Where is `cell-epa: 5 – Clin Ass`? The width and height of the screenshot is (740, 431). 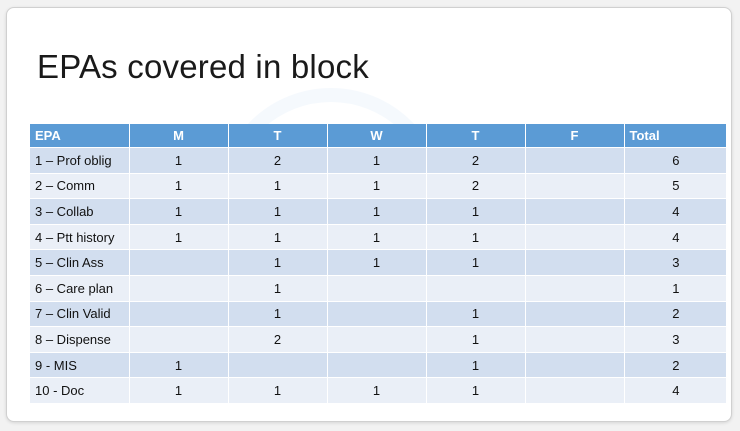
cell-epa: 5 – Clin Ass is located at coordinates (80, 262).